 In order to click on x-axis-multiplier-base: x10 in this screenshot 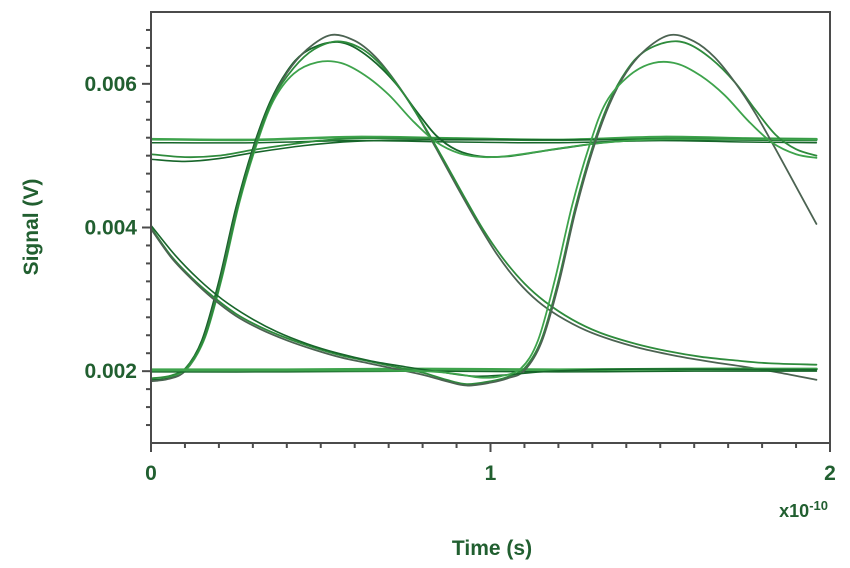, I will do `click(794, 511)`.